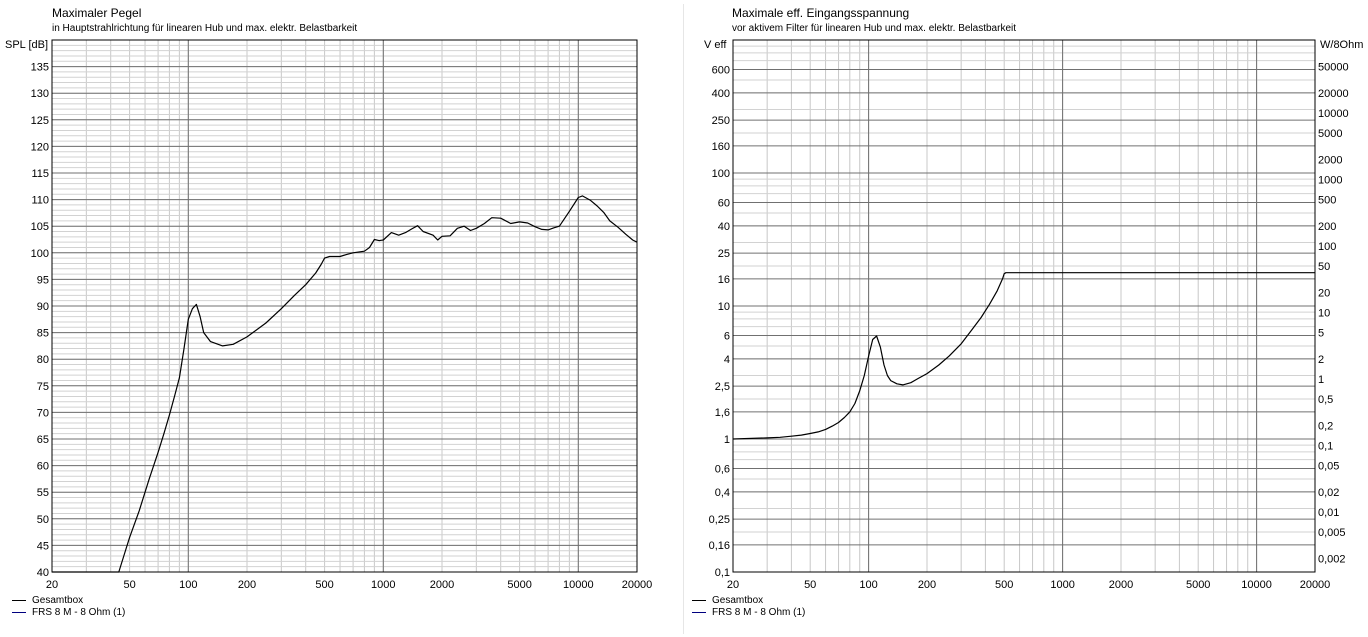 The height and width of the screenshot is (637, 1368). Describe the element at coordinates (1330, 160) in the screenshot. I see `y2-tick-label: 2000` at that location.